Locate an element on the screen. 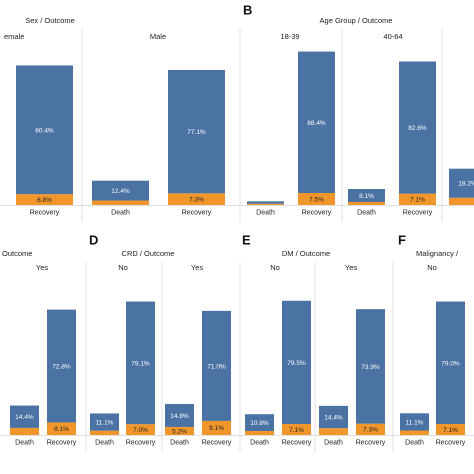 This screenshot has height=474, width=474. panel-title: Malignancy / is located at coordinates (437, 253).